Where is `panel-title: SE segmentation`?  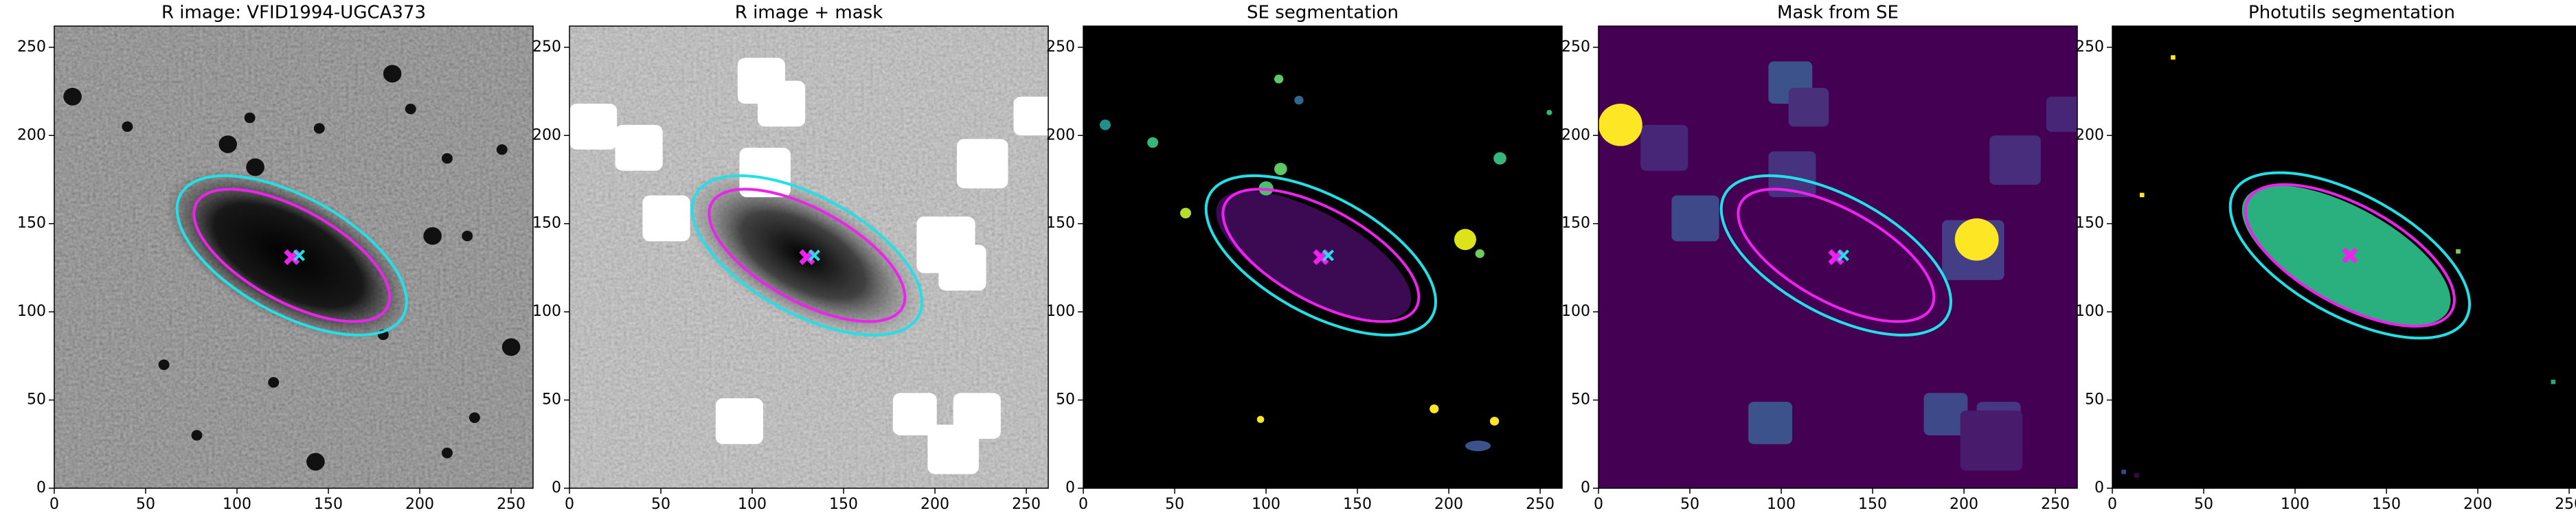 panel-title: SE segmentation is located at coordinates (1323, 13).